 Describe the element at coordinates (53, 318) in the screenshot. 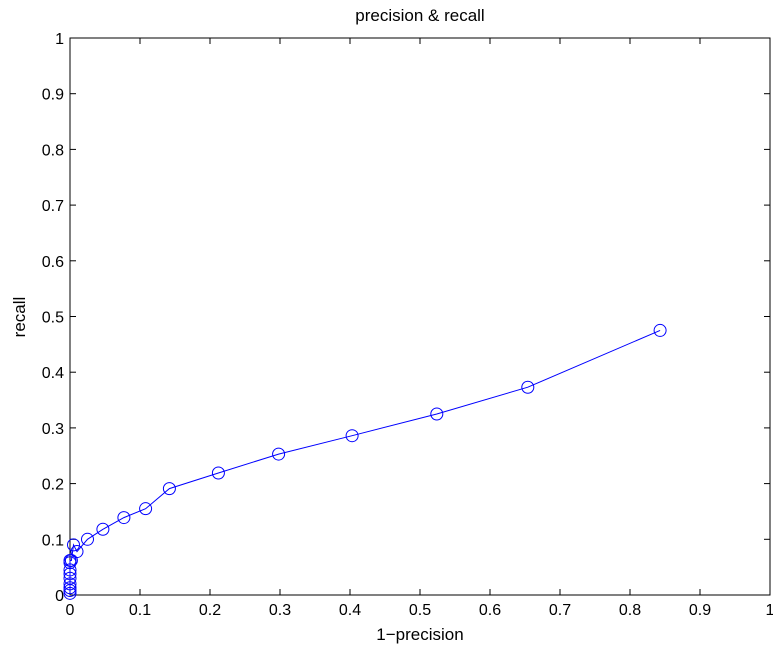

I see `y-tick-label: 0.5` at that location.